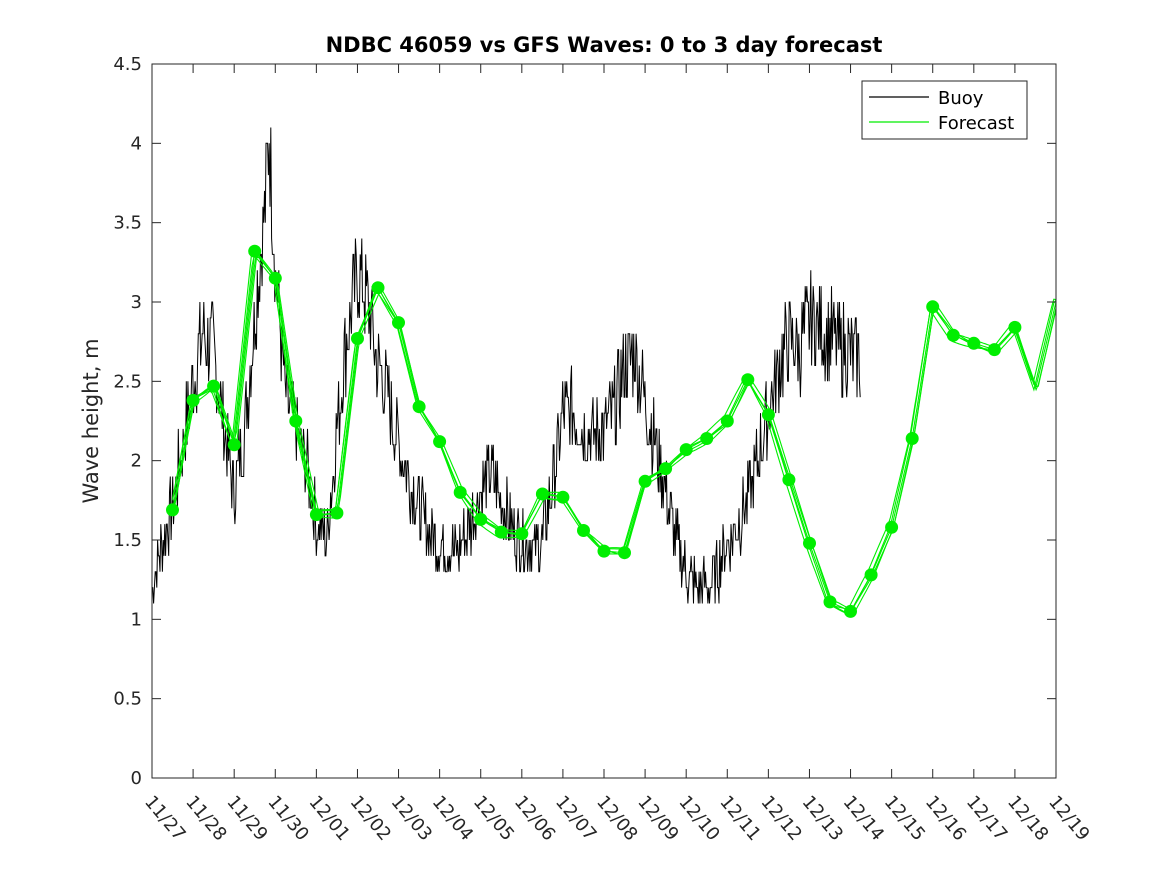 Image resolution: width=1167 pixels, height=875 pixels. Describe the element at coordinates (127, 699) in the screenshot. I see `y-tick-label: 0.5` at that location.